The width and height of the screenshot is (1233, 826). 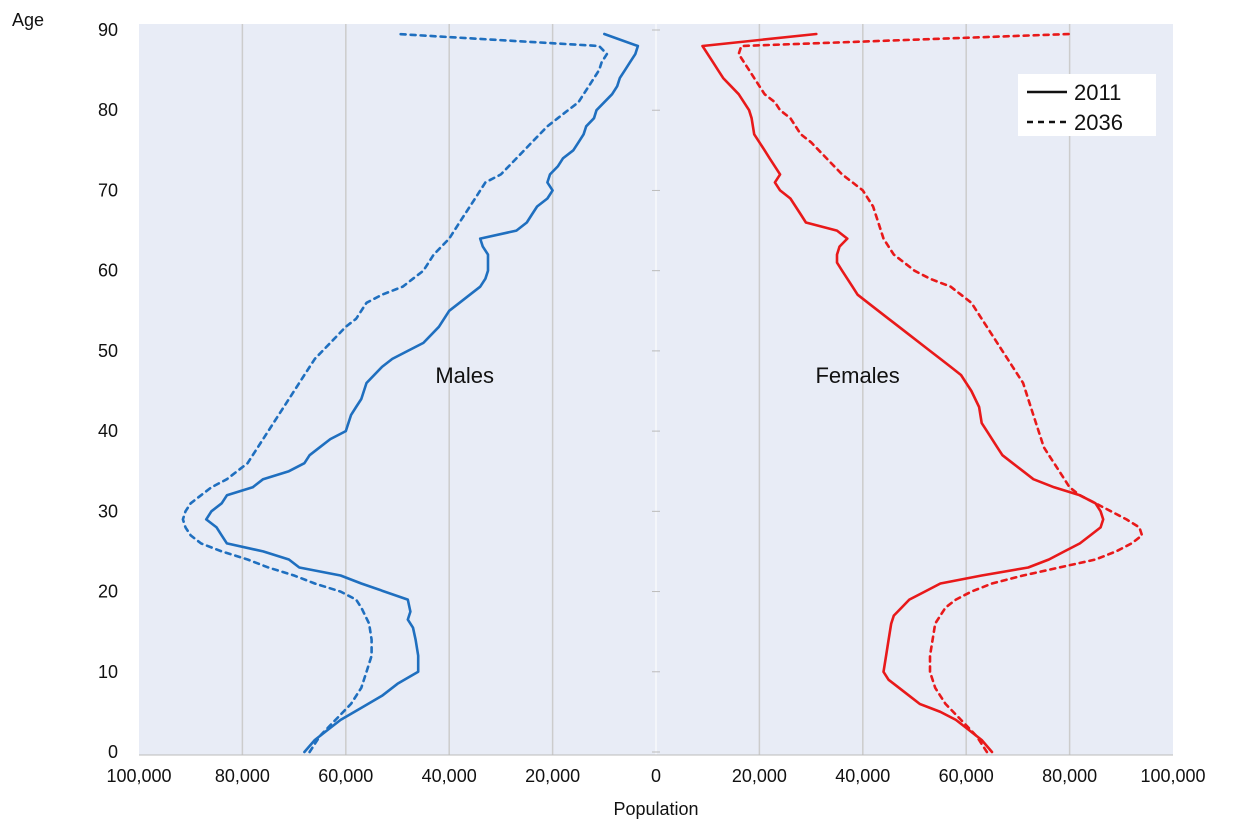 What do you see at coordinates (552, 776) in the screenshot?
I see `x-tick-label-4: 20,000` at bounding box center [552, 776].